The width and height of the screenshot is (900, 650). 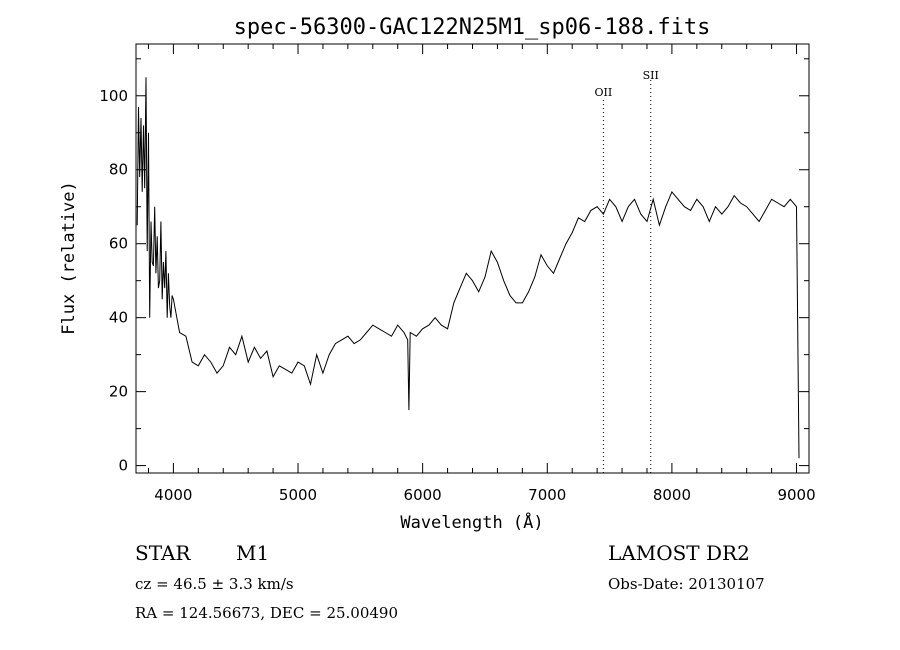 I want to click on emission-line-markers: OII SII, so click(x=627, y=271).